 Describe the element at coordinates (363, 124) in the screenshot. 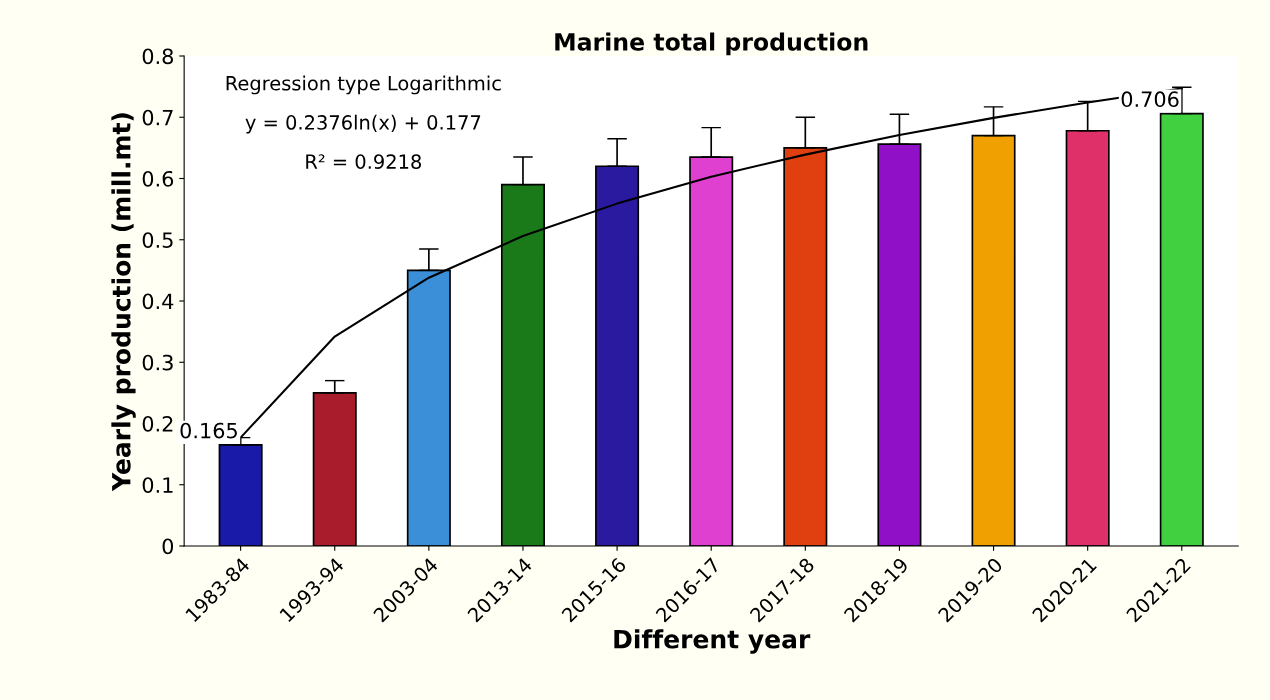

I see `annotation: y = 0.2376ln(x) + 0.177` at that location.